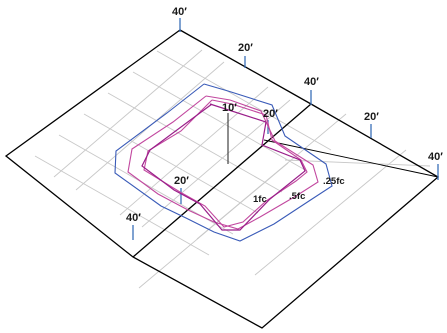 The height and width of the screenshot is (333, 447). I want to click on label-far-corner-40: 40′, so click(179, 12).